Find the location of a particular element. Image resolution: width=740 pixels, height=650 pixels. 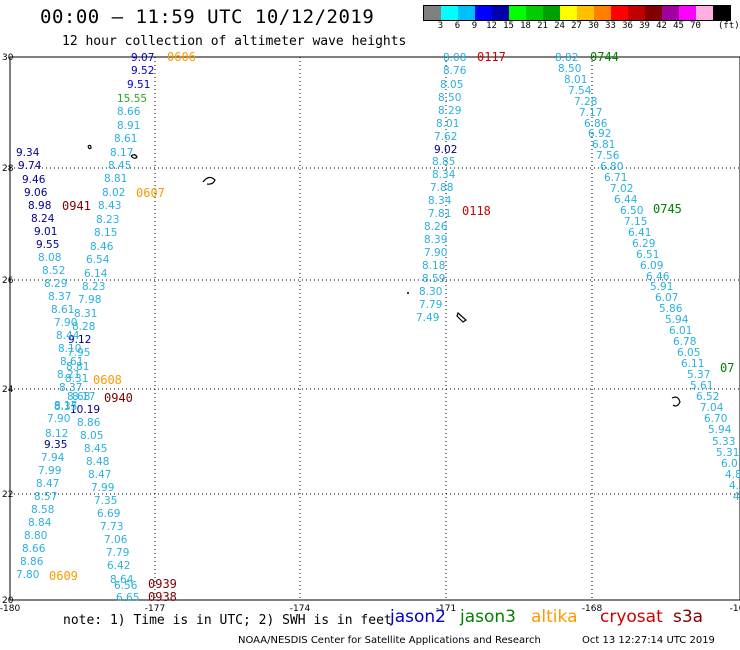

timestamp-text: Oct 13 12:27:14 UTC 2019 is located at coordinates (648, 640).